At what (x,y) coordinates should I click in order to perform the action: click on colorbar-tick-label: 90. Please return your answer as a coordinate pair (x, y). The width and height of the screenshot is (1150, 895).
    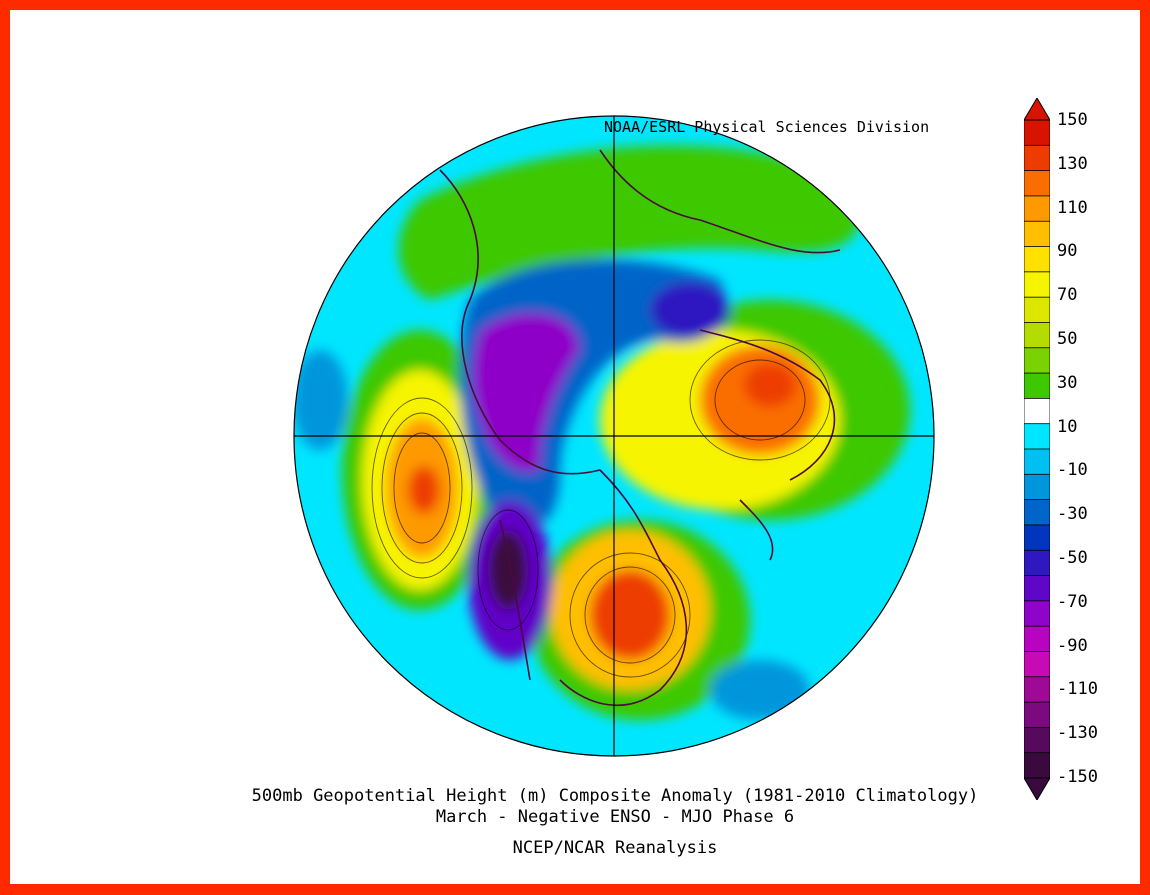
    Looking at the image, I should click on (1067, 251).